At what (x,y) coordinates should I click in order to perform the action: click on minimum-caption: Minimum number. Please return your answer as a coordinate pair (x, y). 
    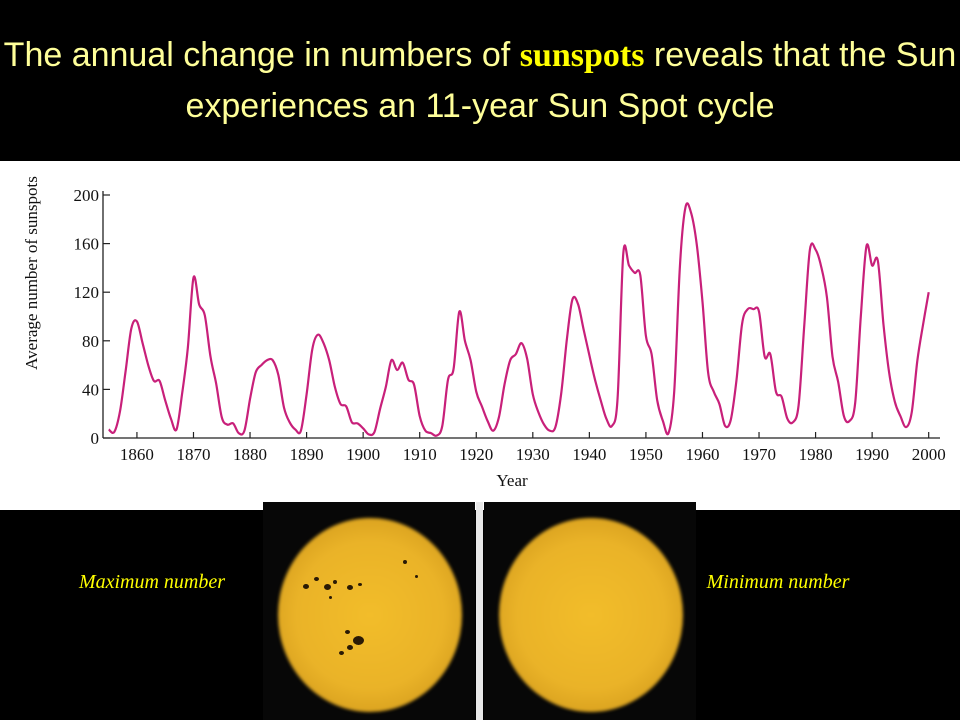
    Looking at the image, I should click on (778, 582).